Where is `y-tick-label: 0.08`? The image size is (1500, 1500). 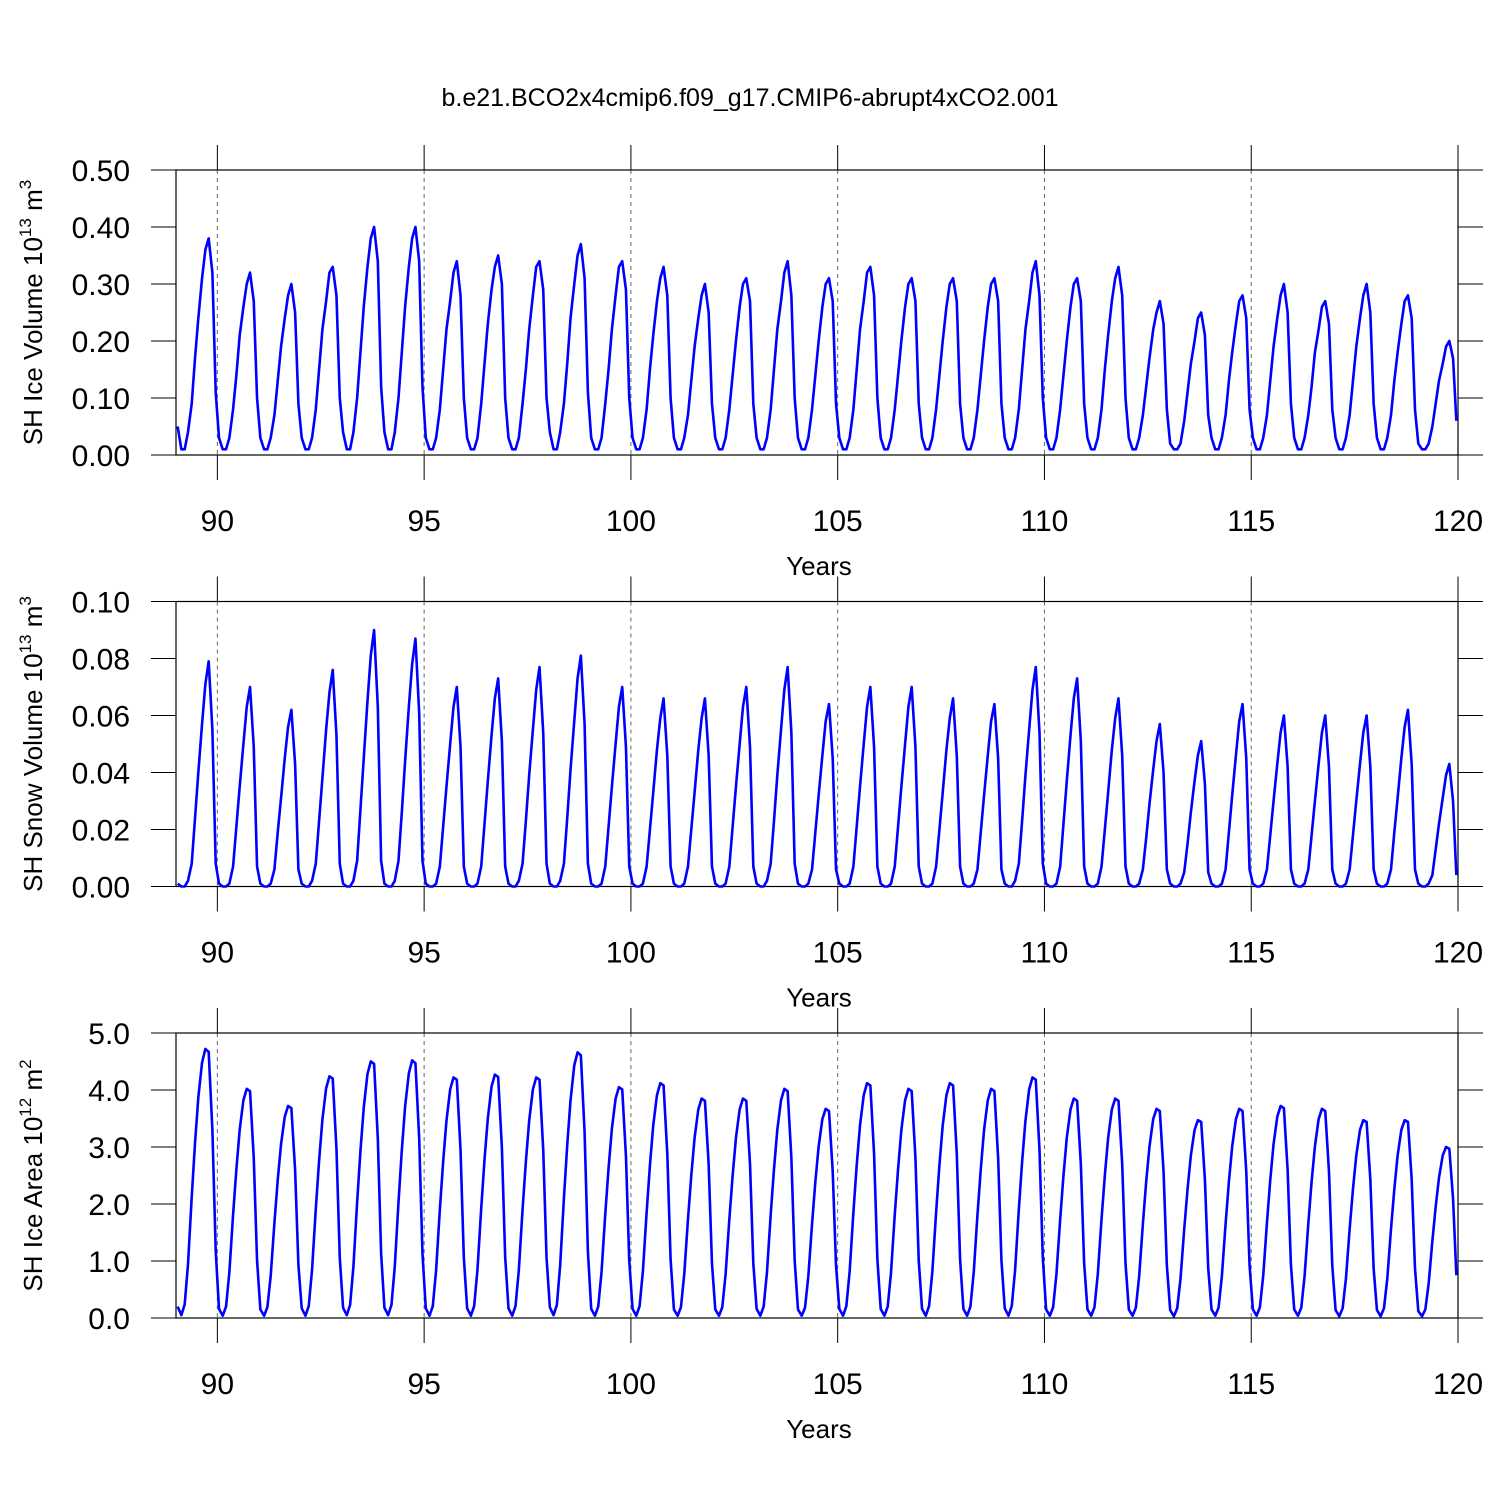
y-tick-label: 0.08 is located at coordinates (101, 660).